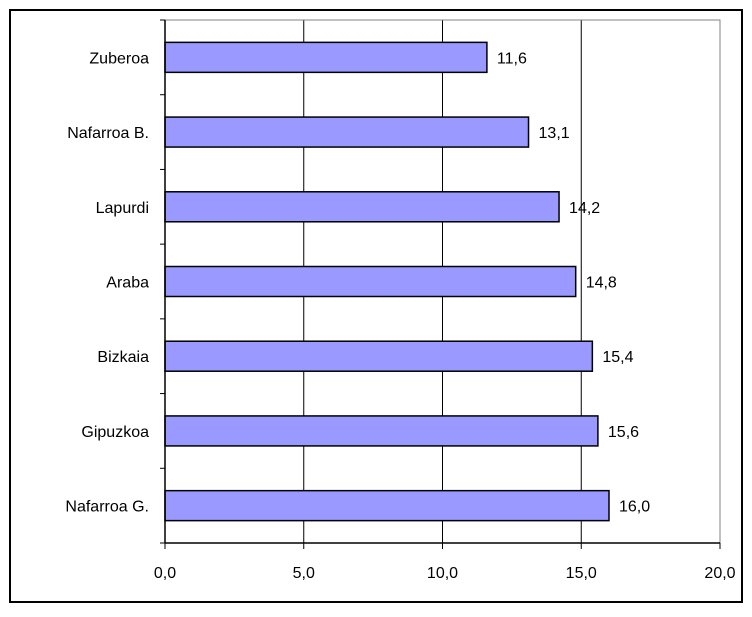 Image resolution: width=752 pixels, height=617 pixels. Describe the element at coordinates (108, 133) in the screenshot. I see `category-label: Nafarroa B.` at that location.